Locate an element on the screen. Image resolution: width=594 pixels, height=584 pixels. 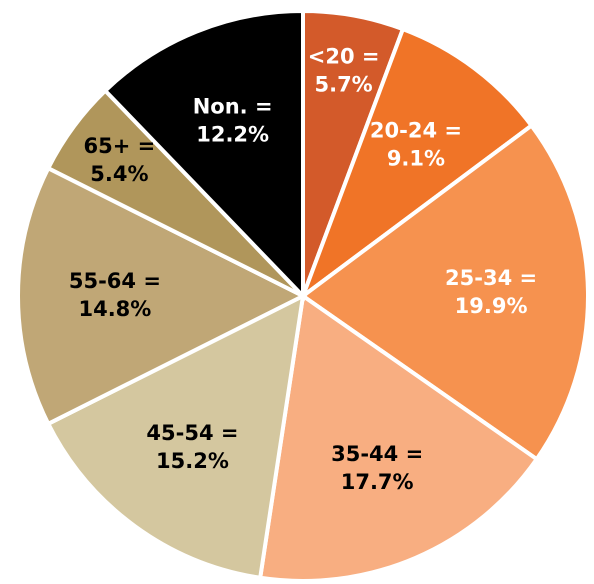
slice-label: 25-34 = is located at coordinates (491, 278).